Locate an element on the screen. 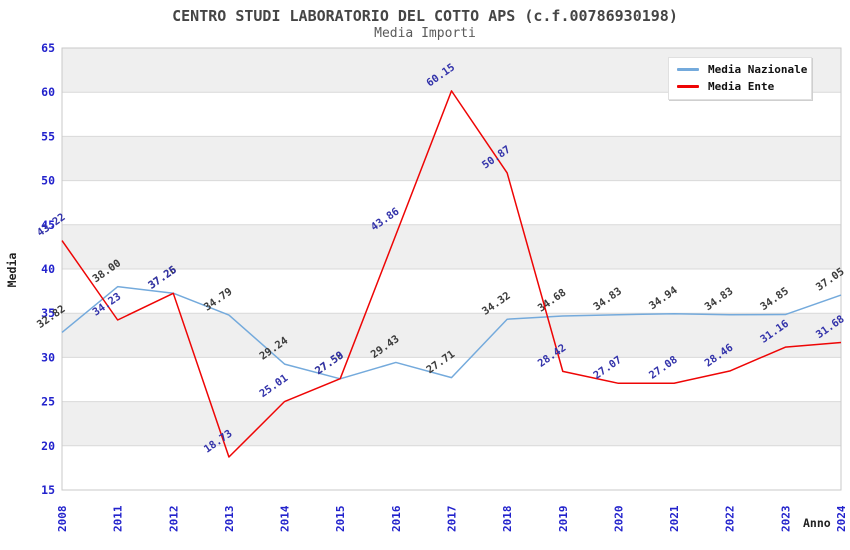 The width and height of the screenshot is (850, 550). y-tick-label: 20 is located at coordinates (48, 446).